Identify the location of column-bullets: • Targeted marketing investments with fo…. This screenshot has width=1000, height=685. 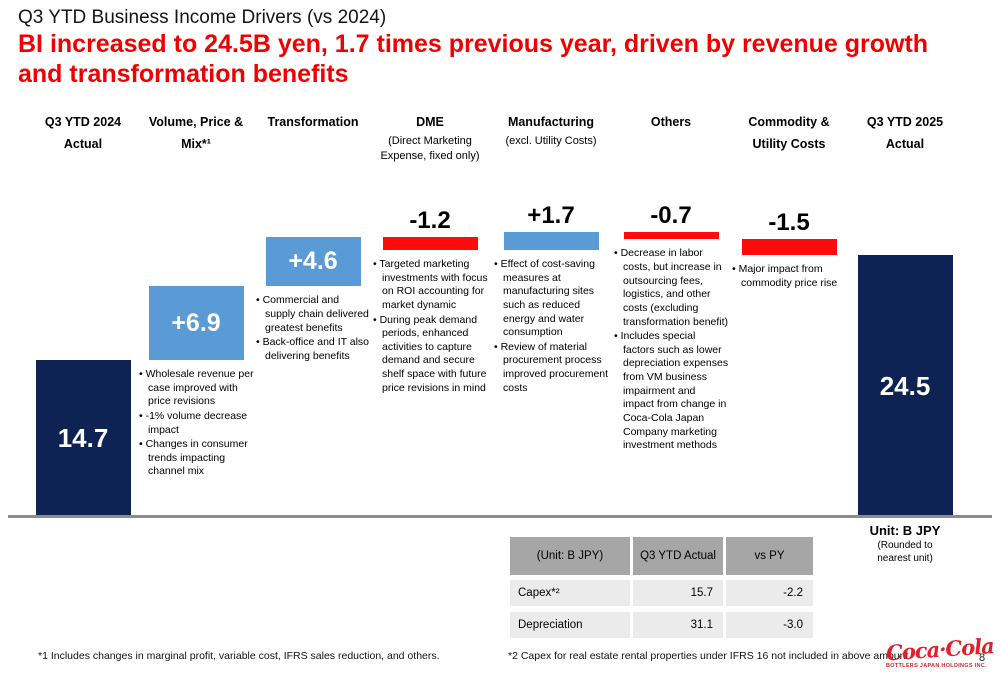
(430, 327).